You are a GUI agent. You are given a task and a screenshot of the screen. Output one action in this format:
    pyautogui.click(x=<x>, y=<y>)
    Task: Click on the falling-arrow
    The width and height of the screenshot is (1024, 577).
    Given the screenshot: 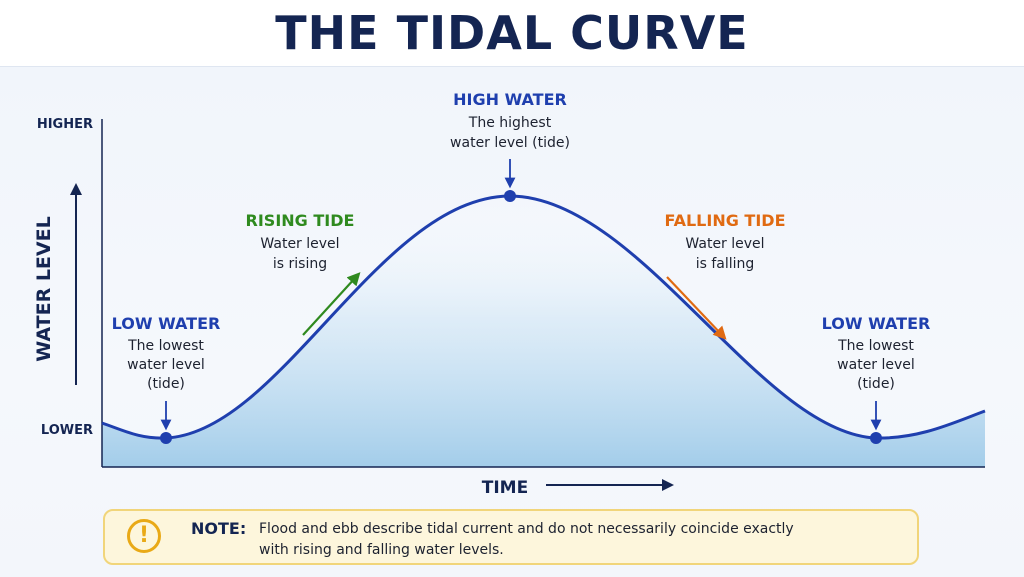 What is the action you would take?
    pyautogui.click(x=696, y=308)
    